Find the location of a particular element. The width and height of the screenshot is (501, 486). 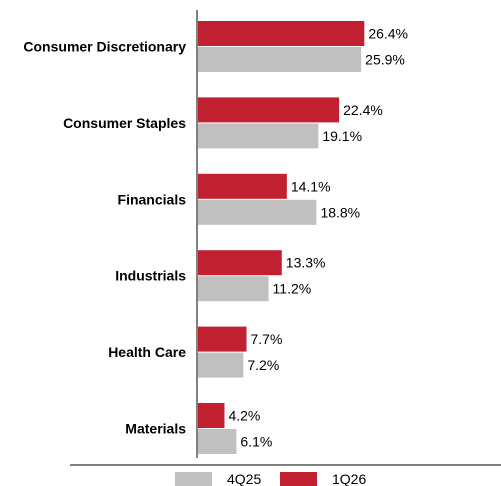

value-label-4q25-consumer-discretionary: 25.9% is located at coordinates (385, 60).